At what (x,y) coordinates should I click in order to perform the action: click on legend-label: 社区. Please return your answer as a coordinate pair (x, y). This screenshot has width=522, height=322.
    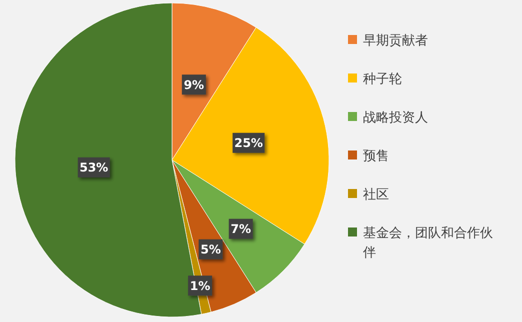
    Looking at the image, I should click on (376, 195).